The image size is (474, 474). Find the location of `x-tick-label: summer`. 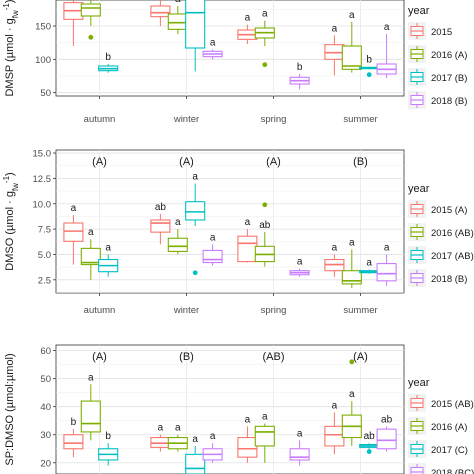

x-tick-label: summer is located at coordinates (360, 310).